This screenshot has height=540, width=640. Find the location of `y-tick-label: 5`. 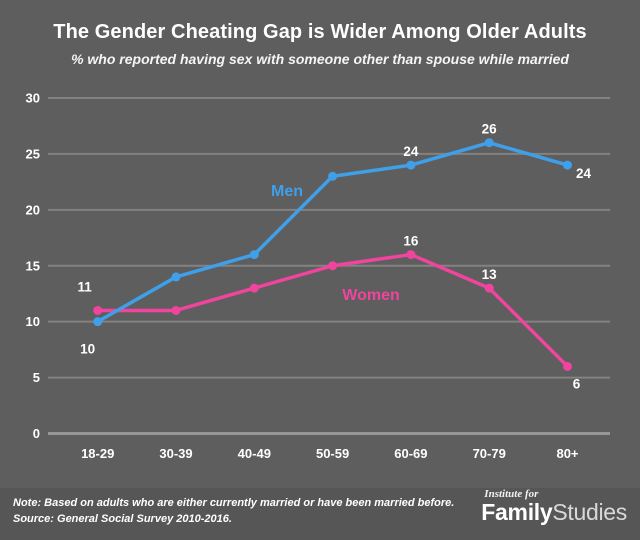

y-tick-label: 5 is located at coordinates (36, 377).